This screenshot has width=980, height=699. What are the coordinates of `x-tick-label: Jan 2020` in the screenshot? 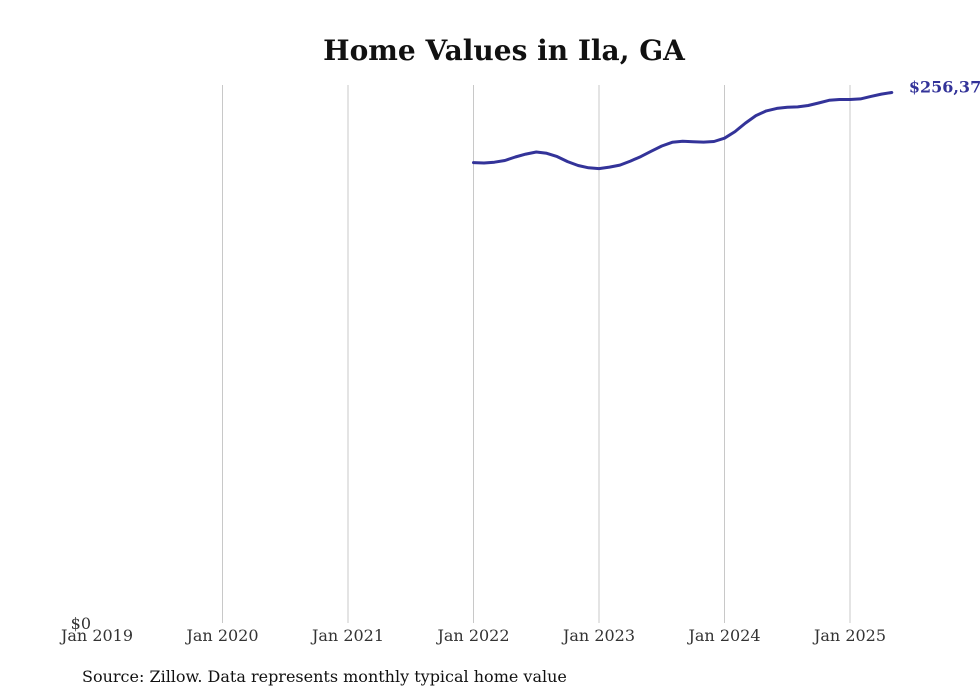 It's located at (221, 635).